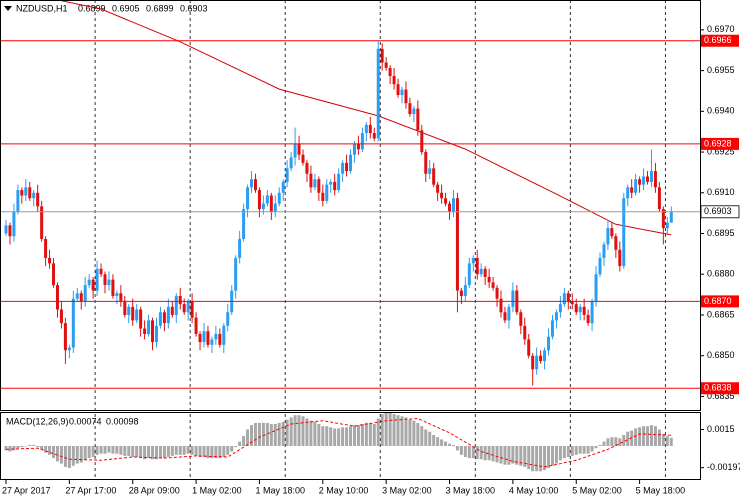 Image resolution: width=740 pixels, height=500 pixels. I want to click on x-tick-label: 2 May 10:00, so click(344, 490).